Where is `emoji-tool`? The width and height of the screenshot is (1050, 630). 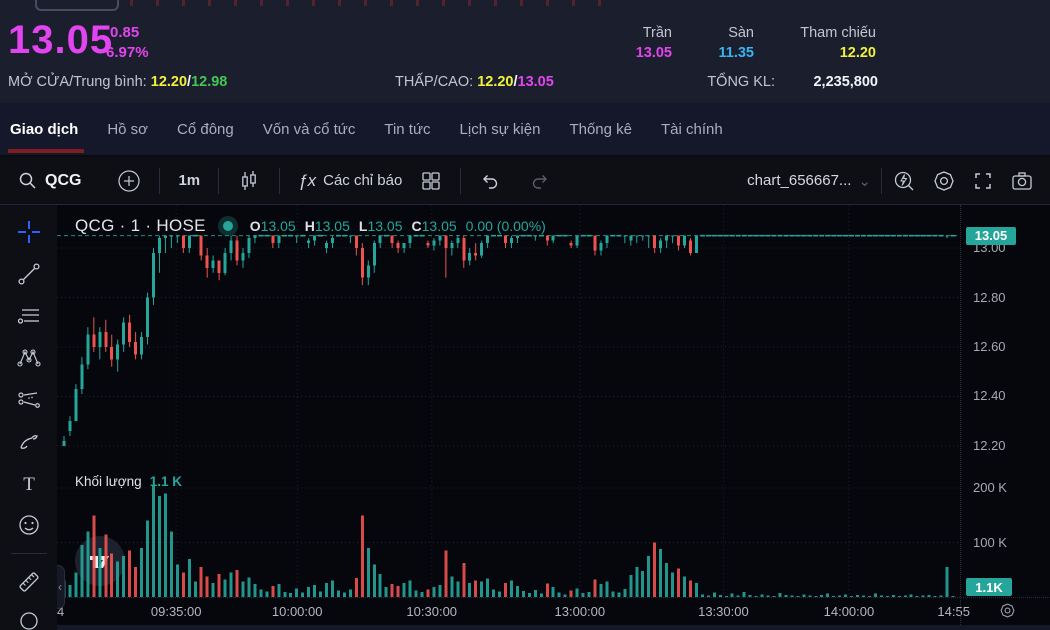 emoji-tool is located at coordinates (29, 524).